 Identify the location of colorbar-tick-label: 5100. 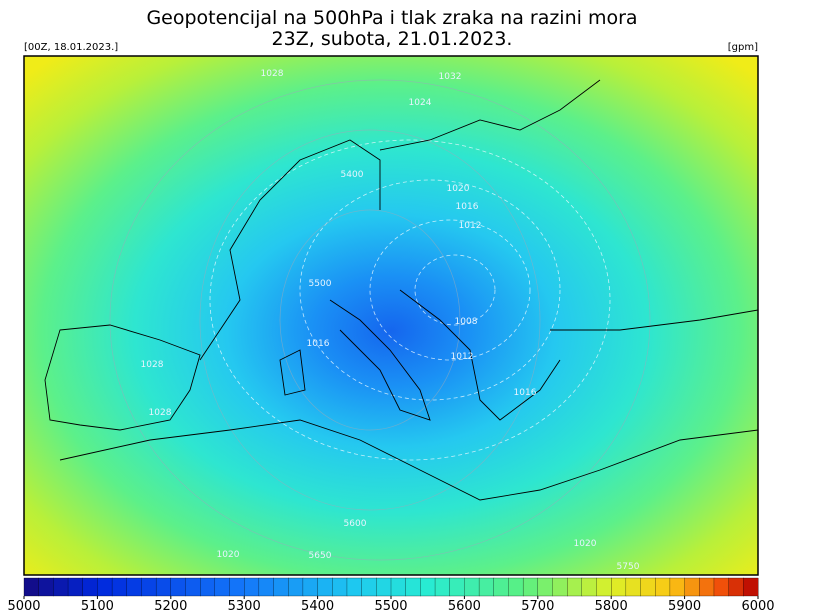
(97, 606).